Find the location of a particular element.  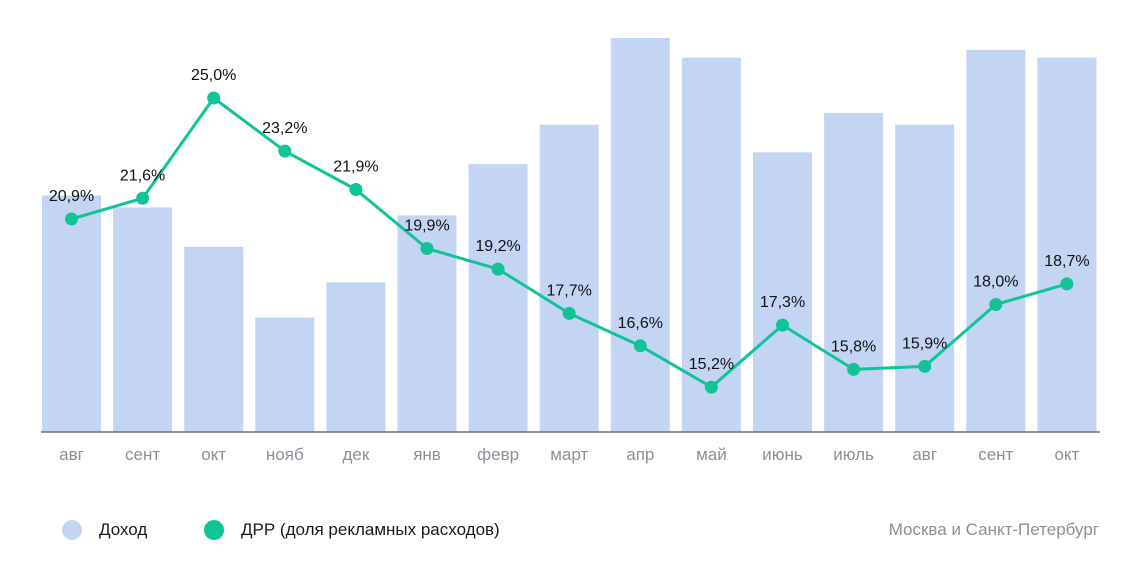

drr-data-label-3: 23,2% is located at coordinates (284, 128).